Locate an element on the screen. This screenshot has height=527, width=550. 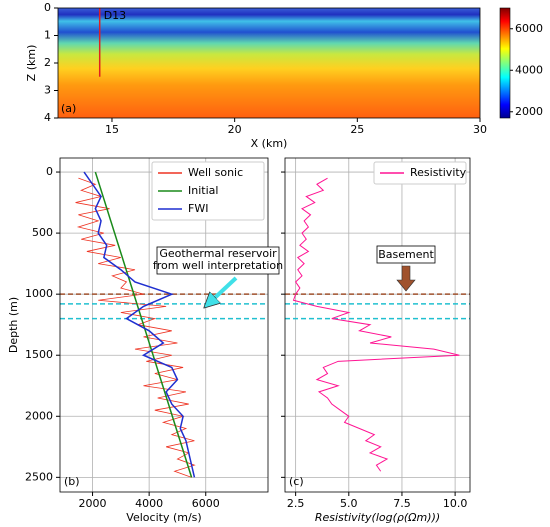
y-axis-label: Depth (m) is located at coordinates (13, 325).